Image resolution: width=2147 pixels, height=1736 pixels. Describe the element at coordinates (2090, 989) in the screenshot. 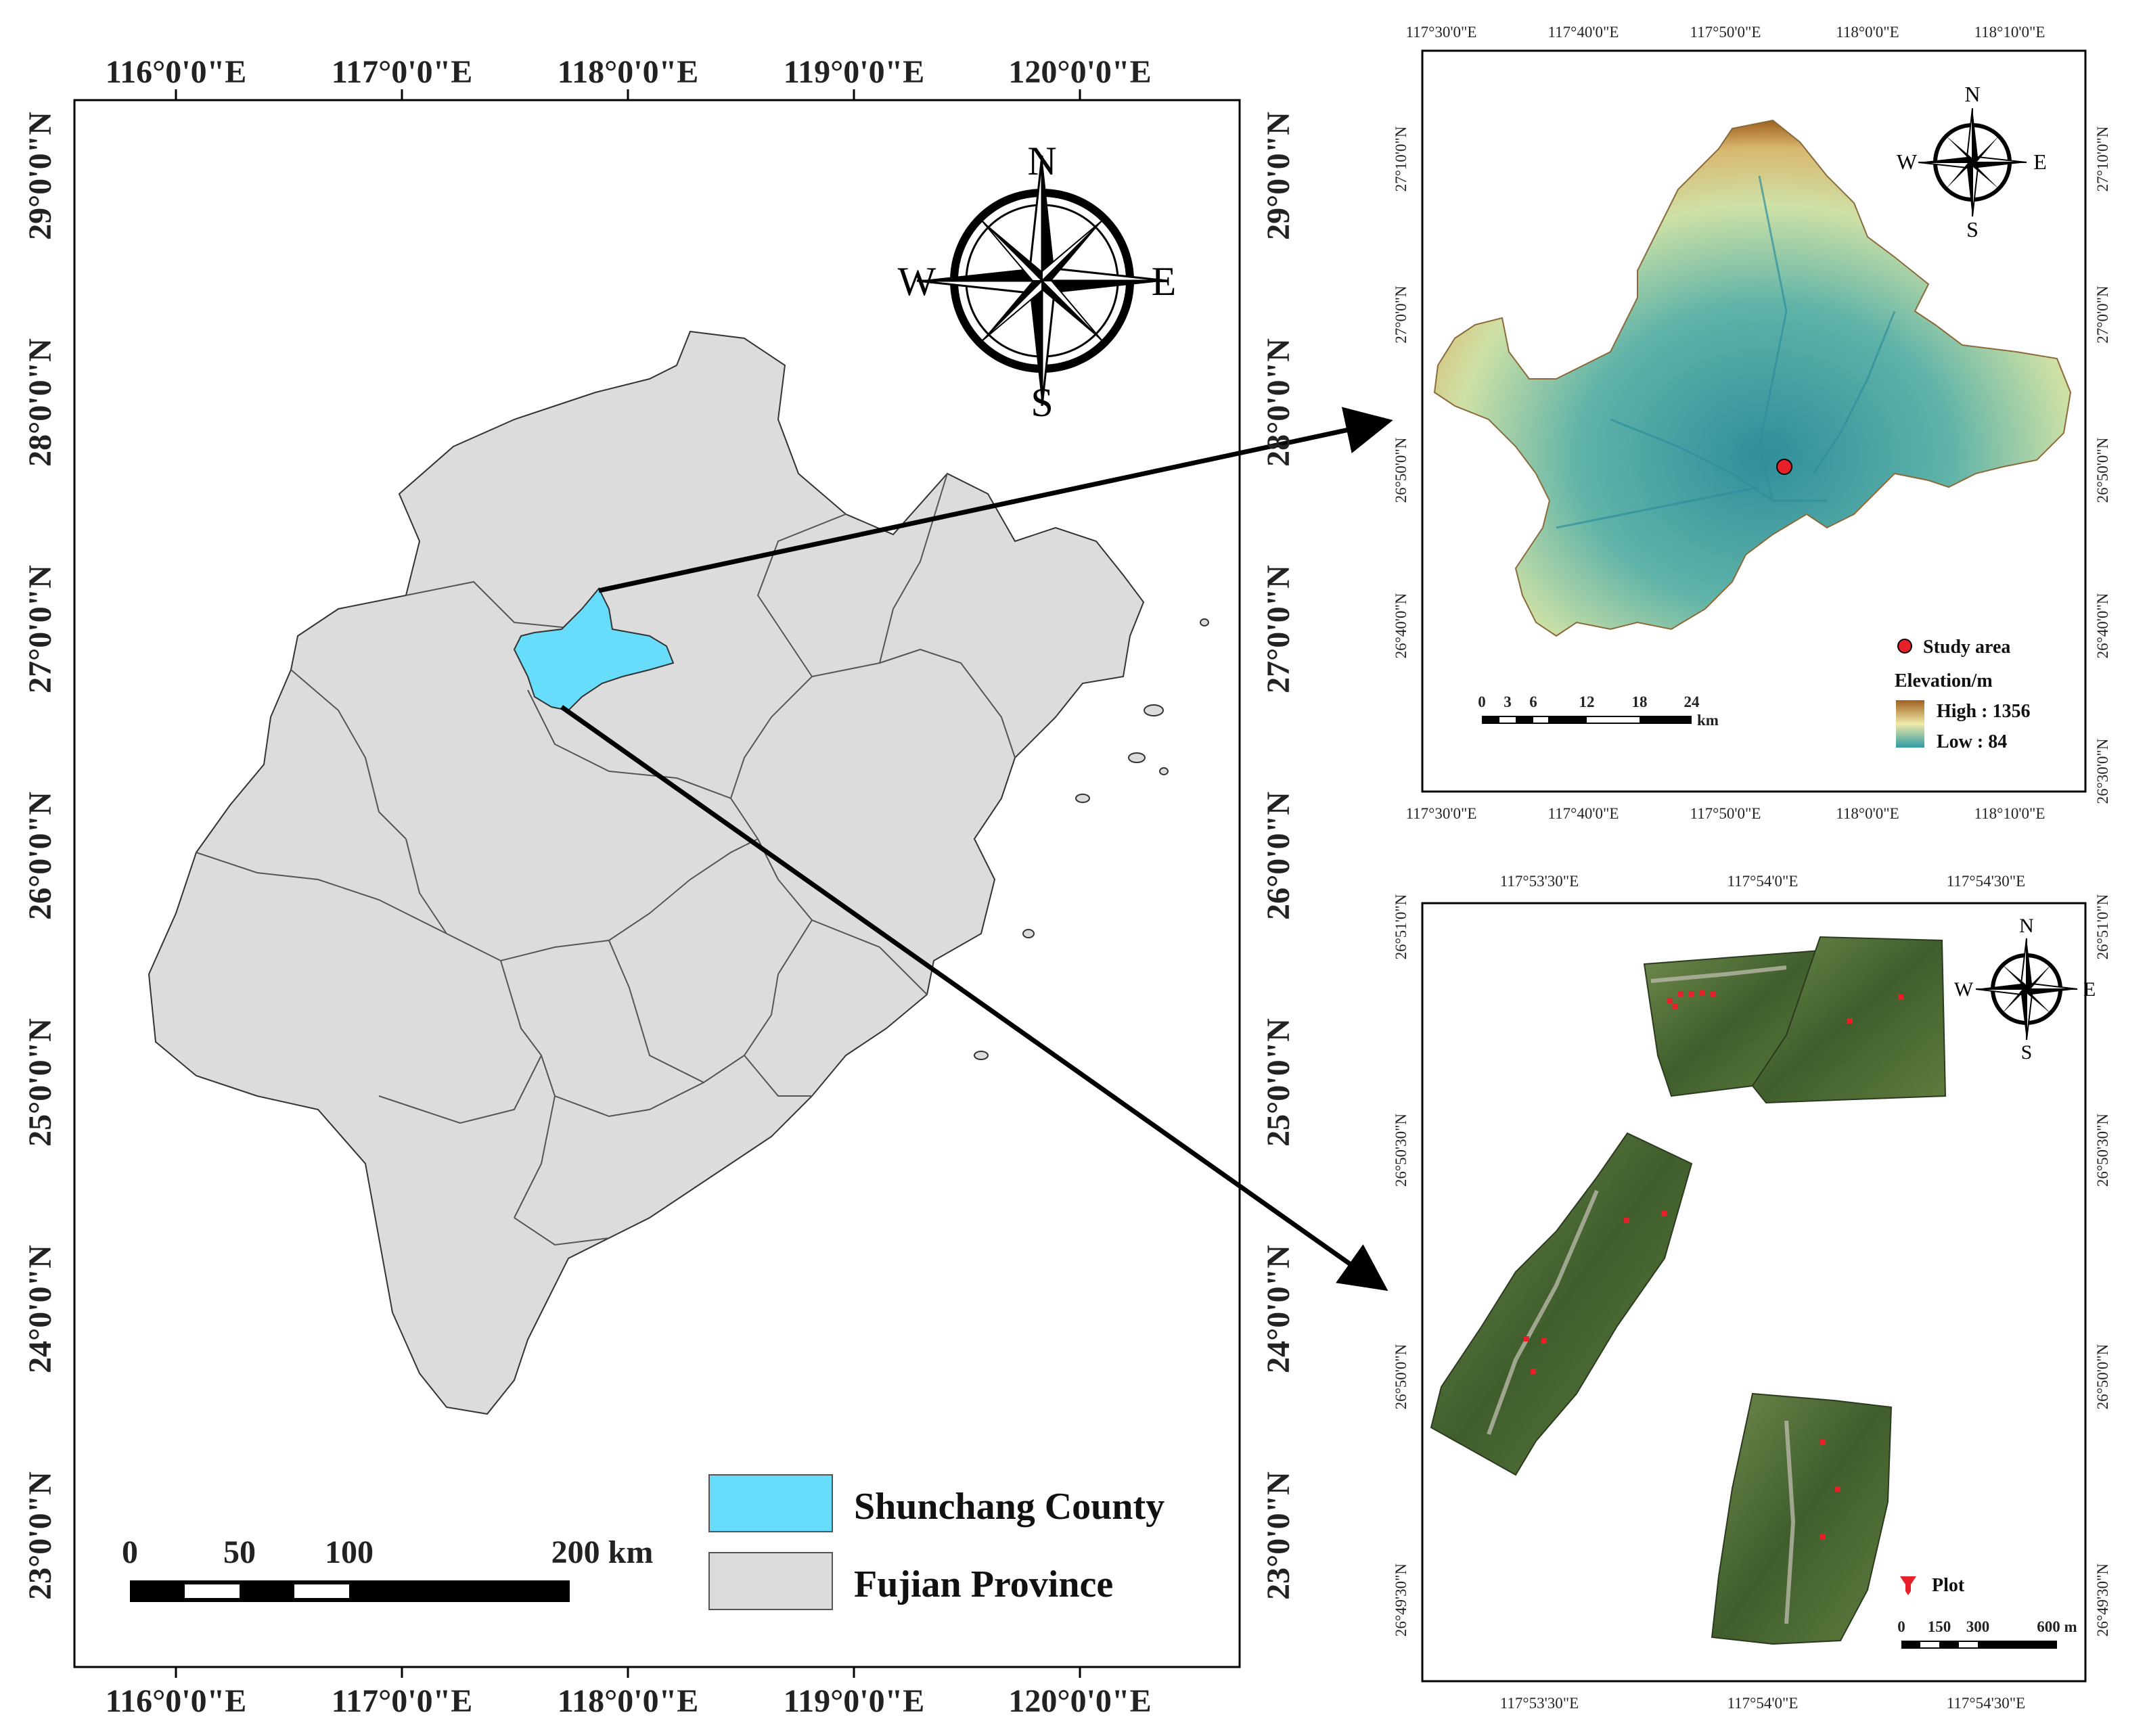

I see `uav-compass-e: E` at that location.